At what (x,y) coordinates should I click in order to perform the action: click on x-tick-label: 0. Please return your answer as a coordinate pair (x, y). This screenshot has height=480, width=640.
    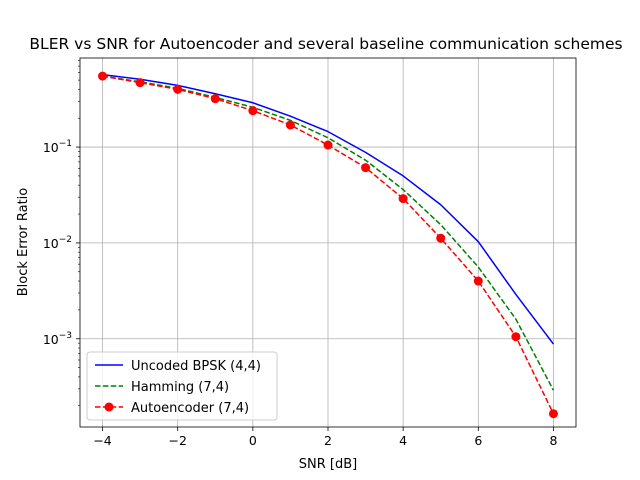
    Looking at the image, I should click on (253, 440).